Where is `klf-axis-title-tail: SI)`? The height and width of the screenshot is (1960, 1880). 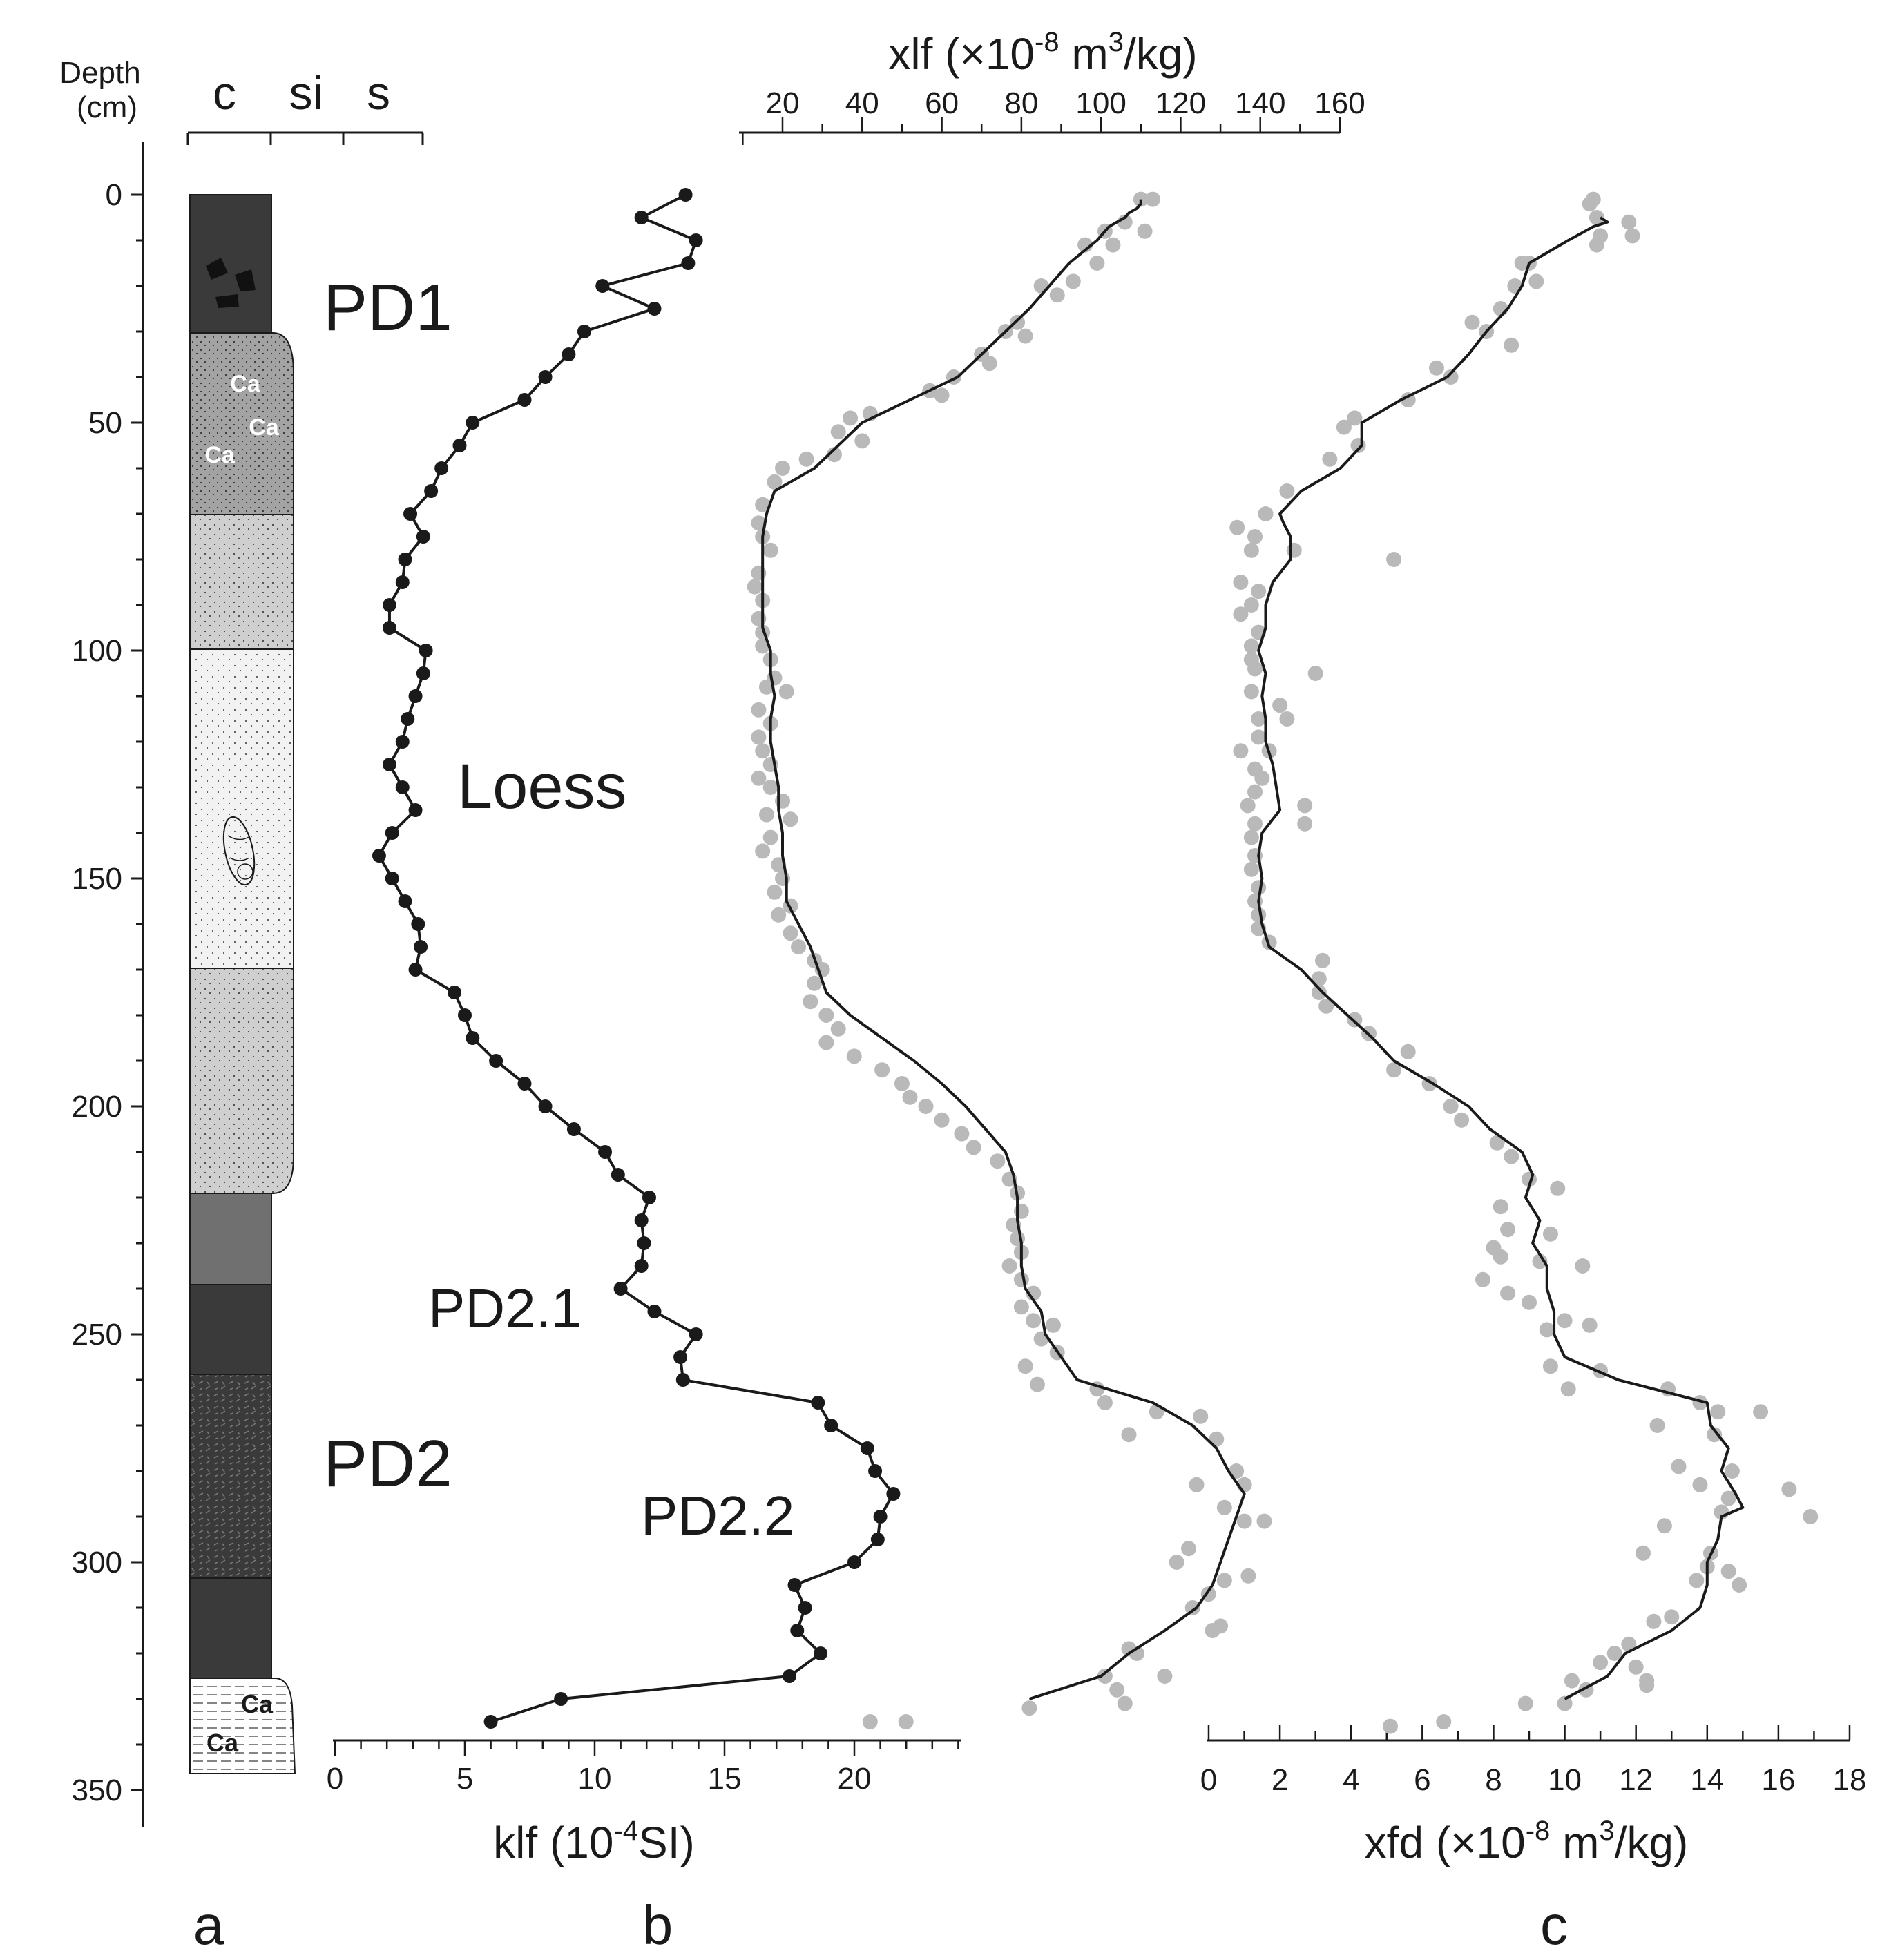
klf-axis-title-tail: SI) is located at coordinates (666, 1842).